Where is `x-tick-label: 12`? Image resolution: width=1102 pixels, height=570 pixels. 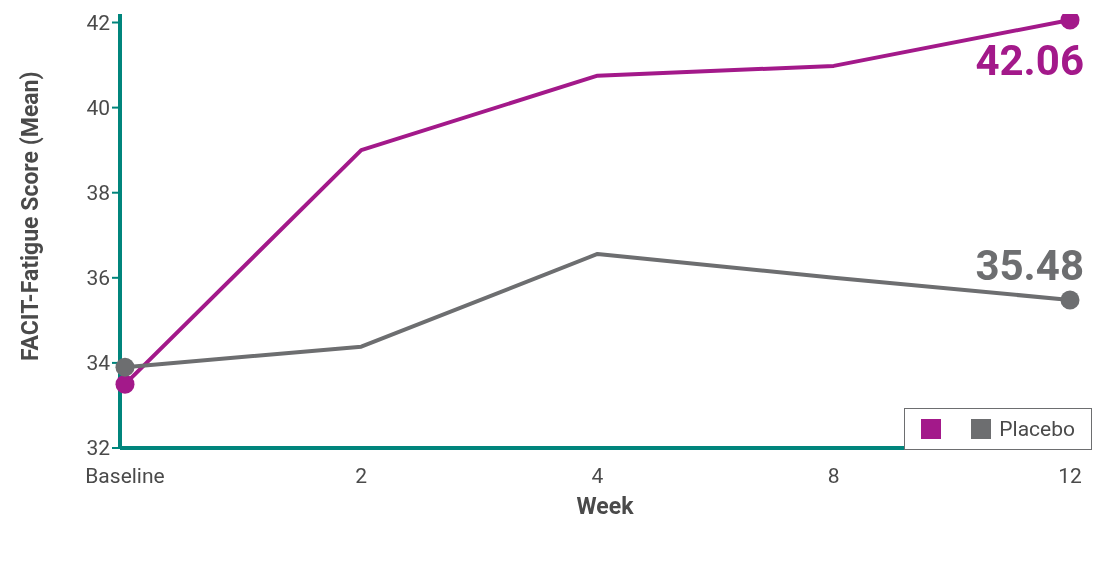 x-tick-label: 12 is located at coordinates (1070, 475).